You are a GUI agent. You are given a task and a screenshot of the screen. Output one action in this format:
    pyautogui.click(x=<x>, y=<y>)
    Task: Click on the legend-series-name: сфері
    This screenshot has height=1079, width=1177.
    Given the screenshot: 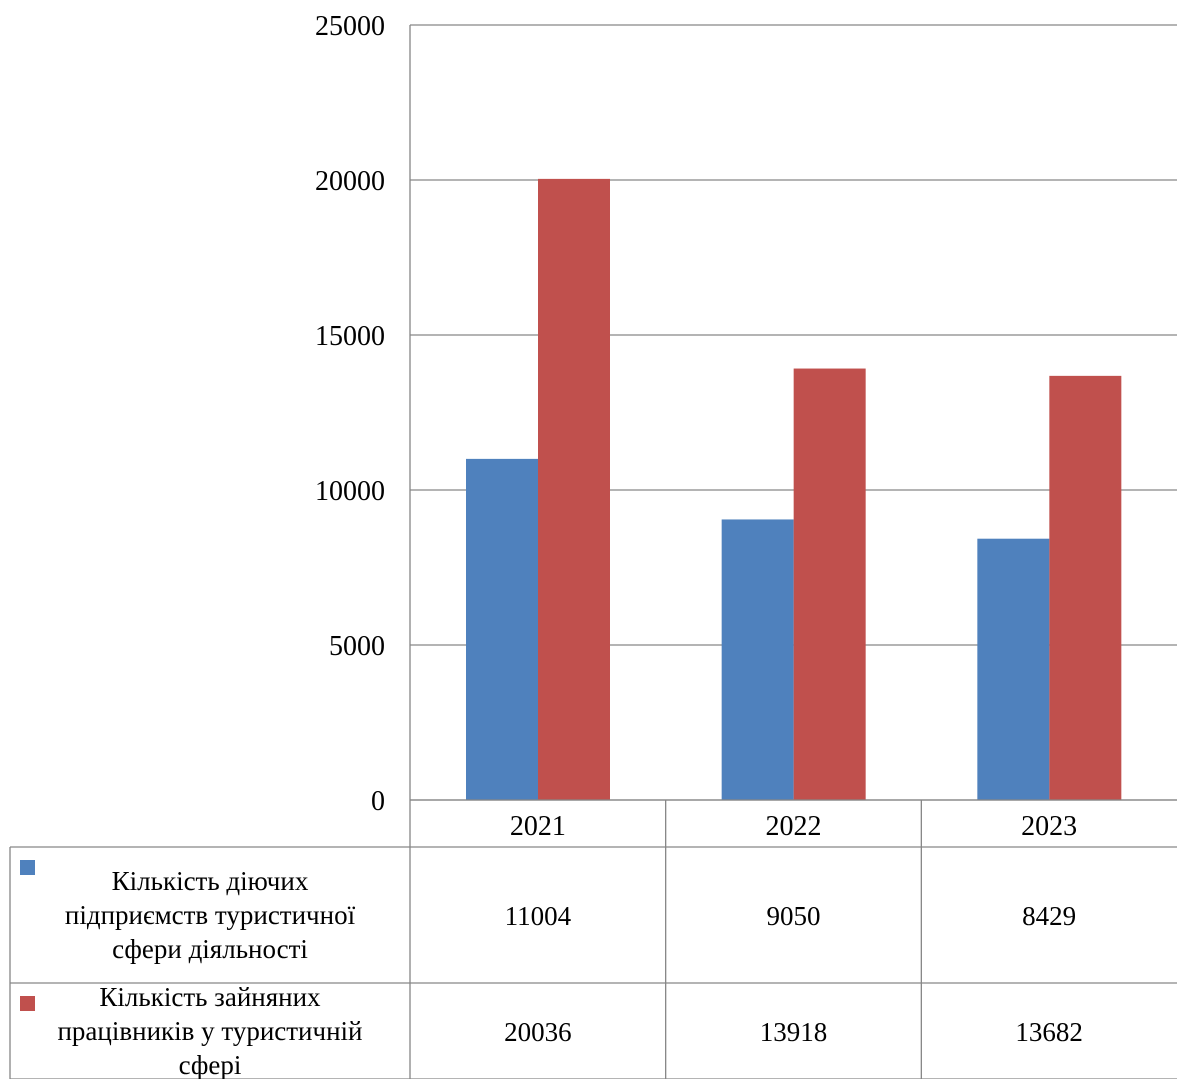 What is the action you would take?
    pyautogui.click(x=210, y=1064)
    